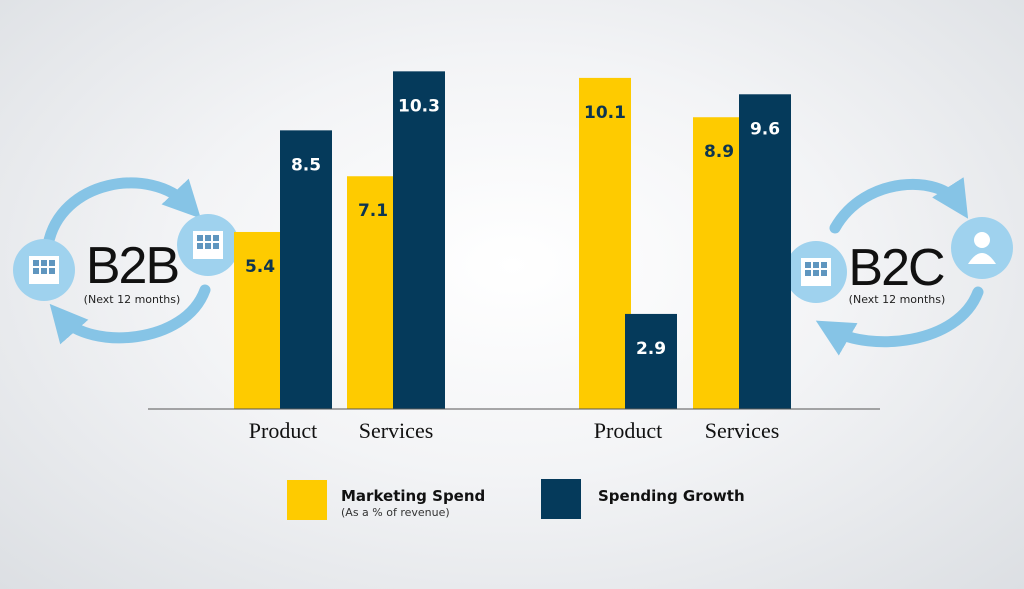 The width and height of the screenshot is (1024, 589). I want to click on data-label-b2c-services-growth: 9.6, so click(765, 129).